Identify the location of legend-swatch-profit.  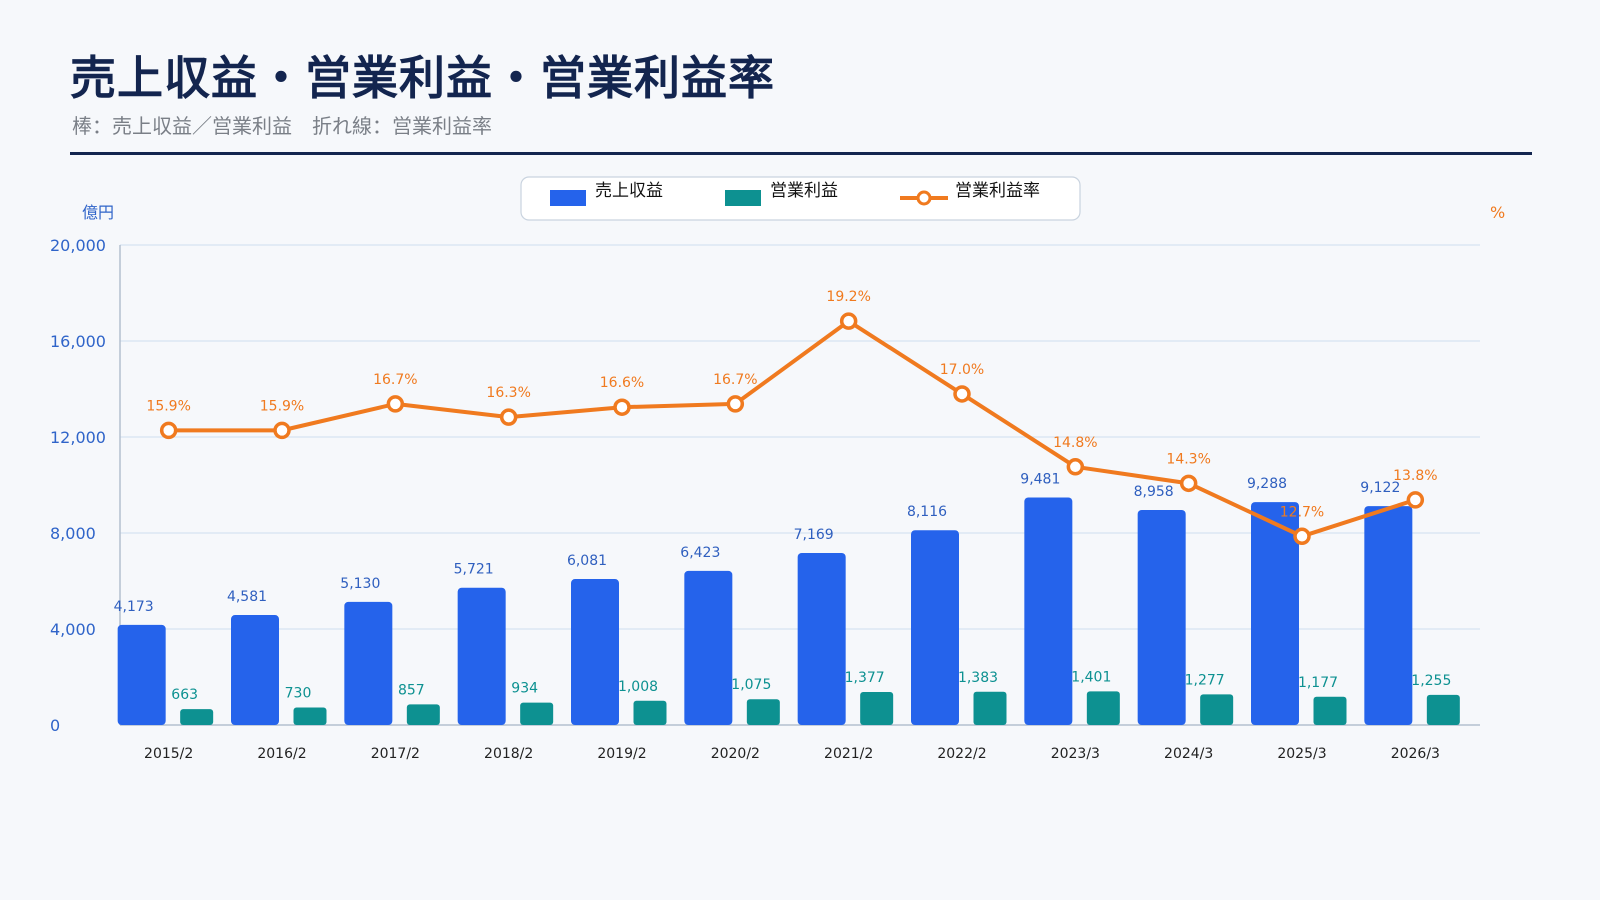
(743, 198).